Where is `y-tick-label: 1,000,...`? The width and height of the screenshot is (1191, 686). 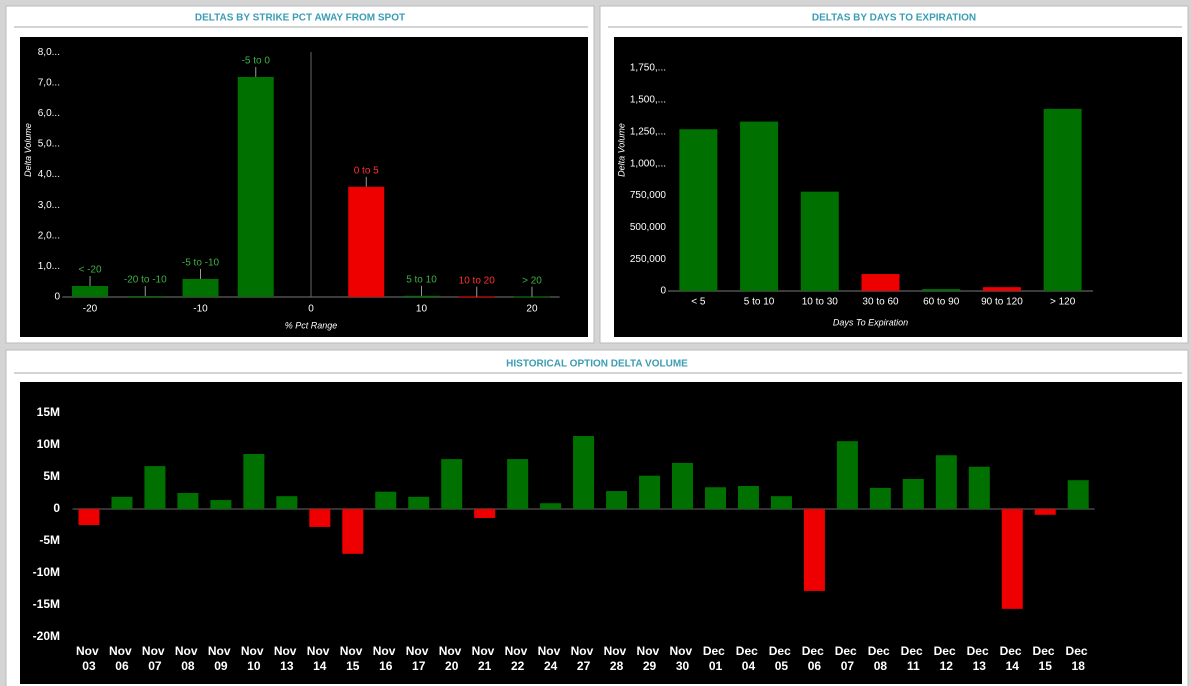
y-tick-label: 1,000,... is located at coordinates (648, 163).